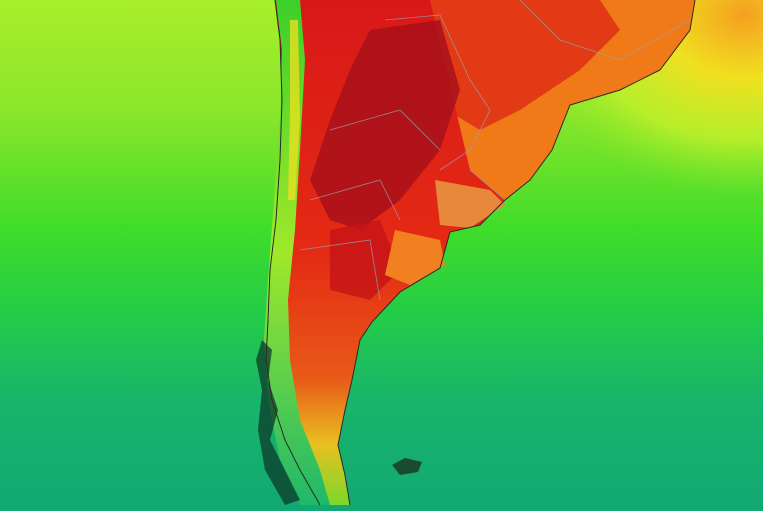 The width and height of the screenshot is (763, 511). Describe the element at coordinates (470, 204) in the screenshot. I see `uruguay` at that location.